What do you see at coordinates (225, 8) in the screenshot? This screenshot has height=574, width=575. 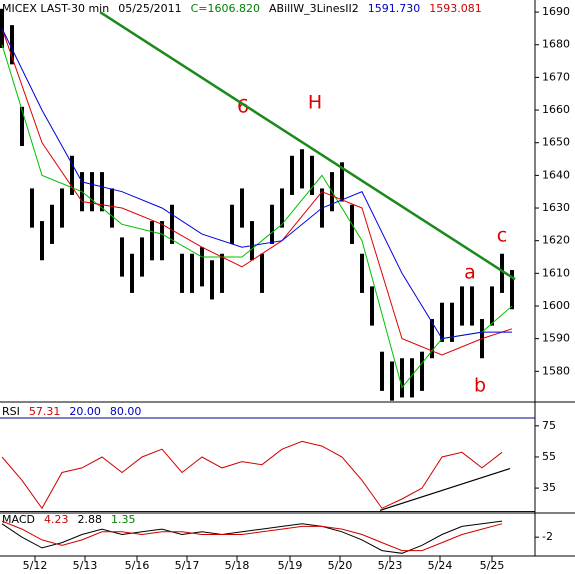 I see `header-label: C=1606.820` at bounding box center [225, 8].